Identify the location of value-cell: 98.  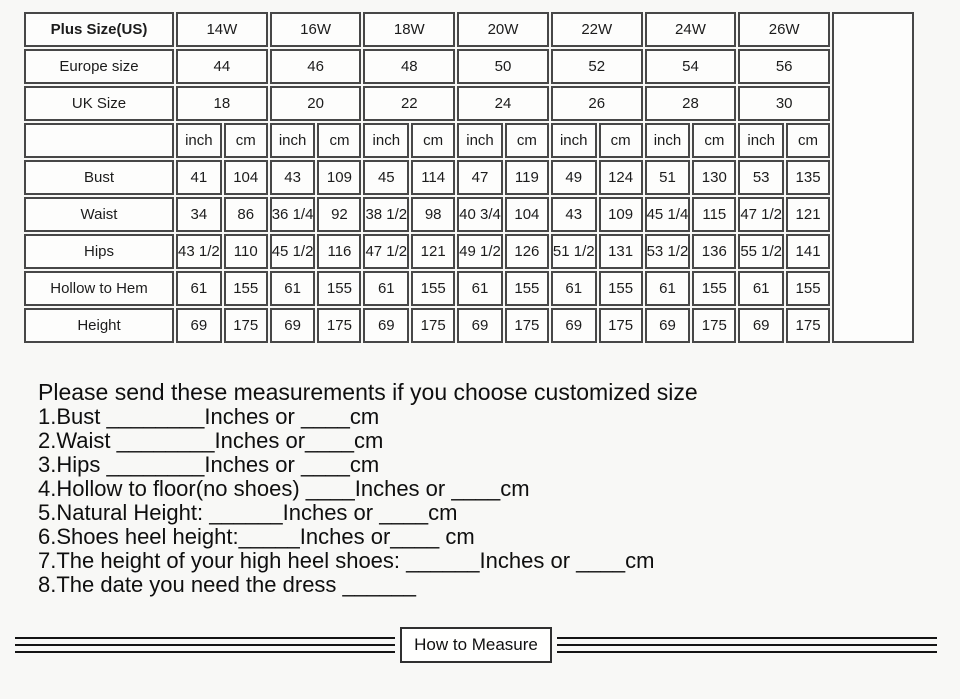
(433, 214).